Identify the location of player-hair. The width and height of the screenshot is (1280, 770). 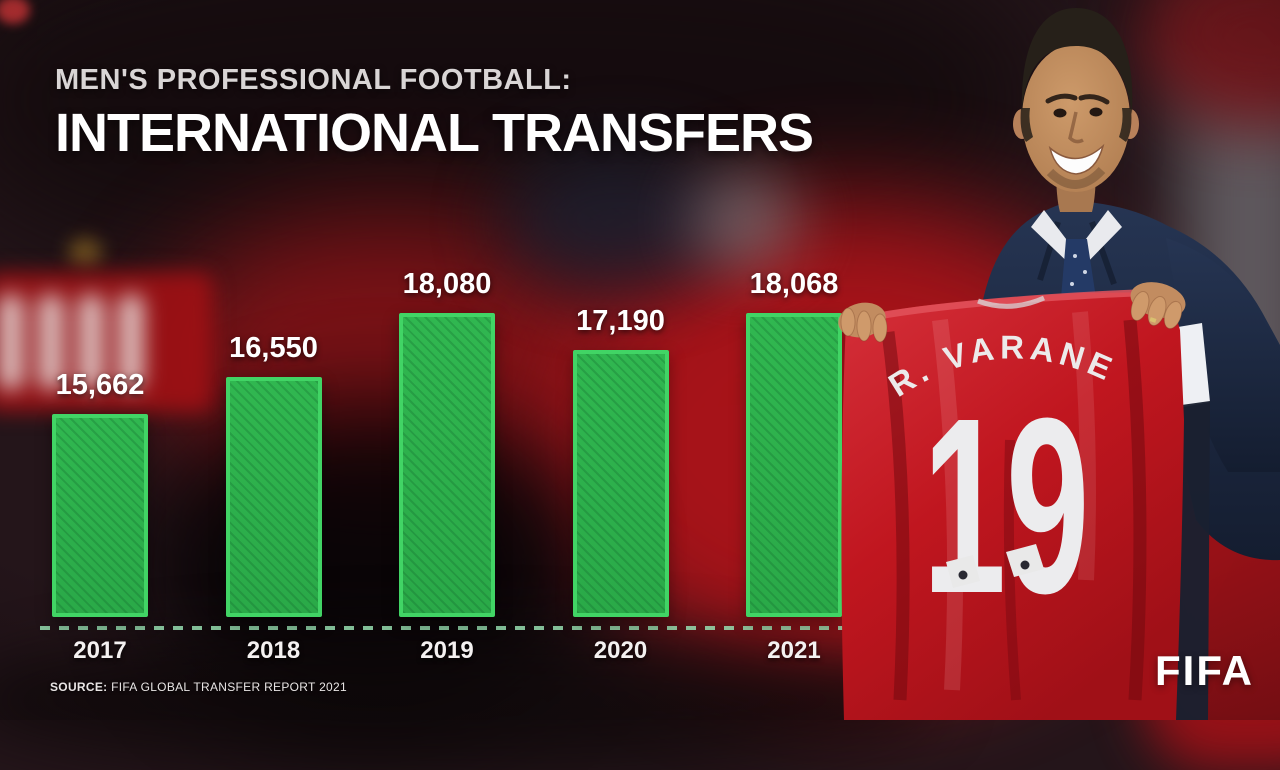
(1077, 61).